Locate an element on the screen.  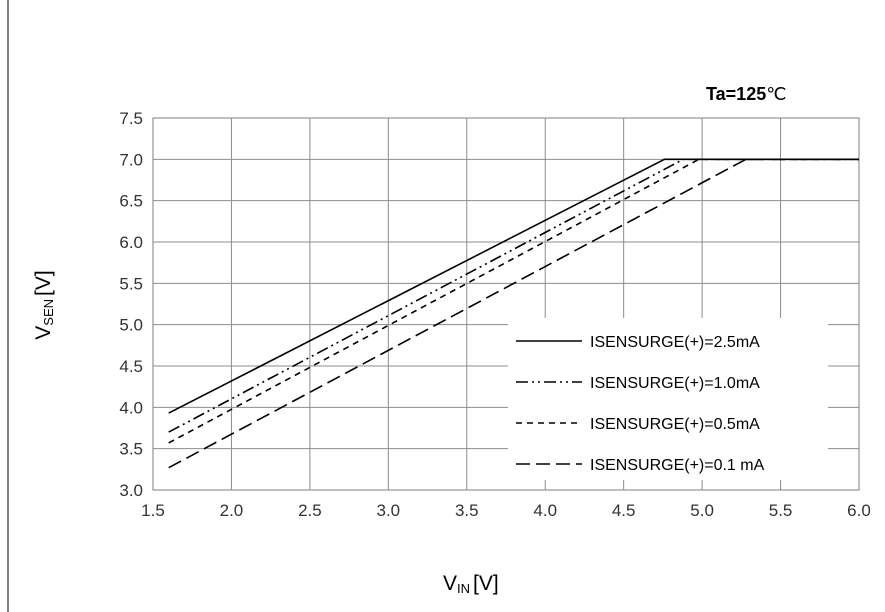
legend-label-1-0ma: ISENSURGE(+)=1.0mA is located at coordinates (675, 383).